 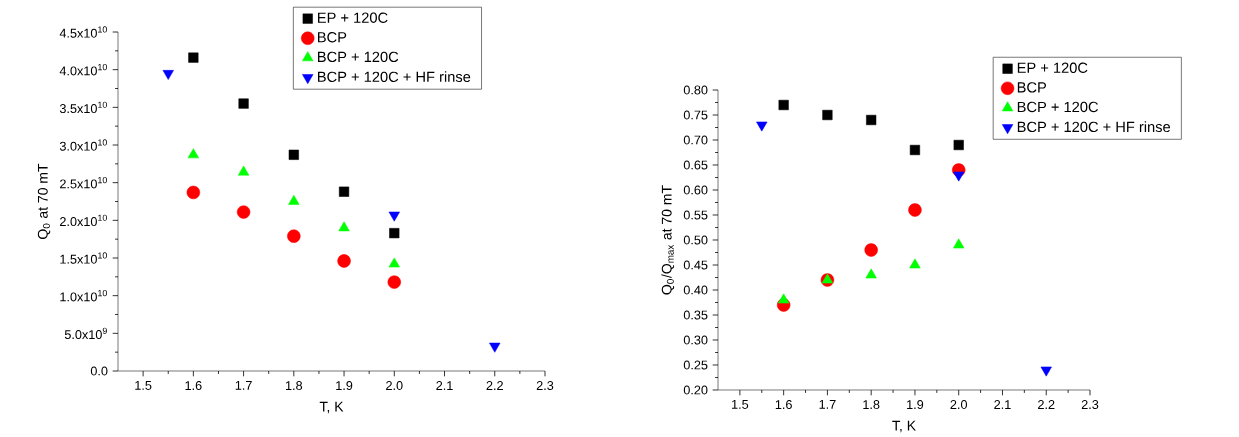 I want to click on y-tick-label: 2.0x10$^{10}$, so click(x=83, y=220).